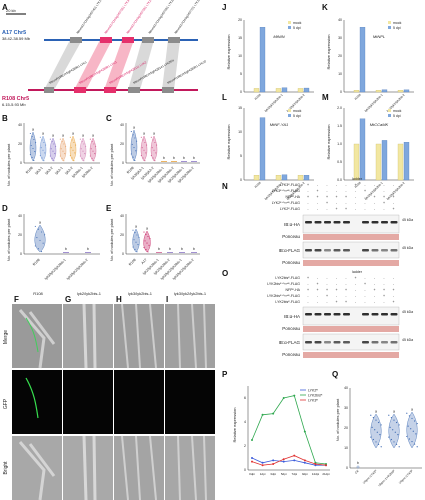 The image size is (425, 500). I want to click on legend-label: 5 dpi, so click(397, 116).